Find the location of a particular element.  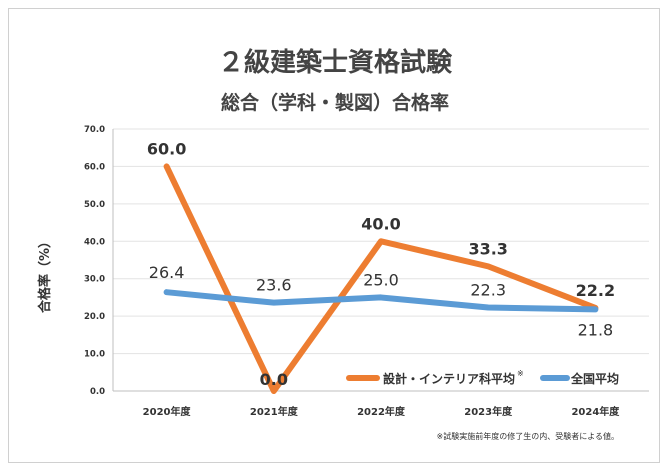

x-tick-label: 2023年度 is located at coordinates (488, 411).